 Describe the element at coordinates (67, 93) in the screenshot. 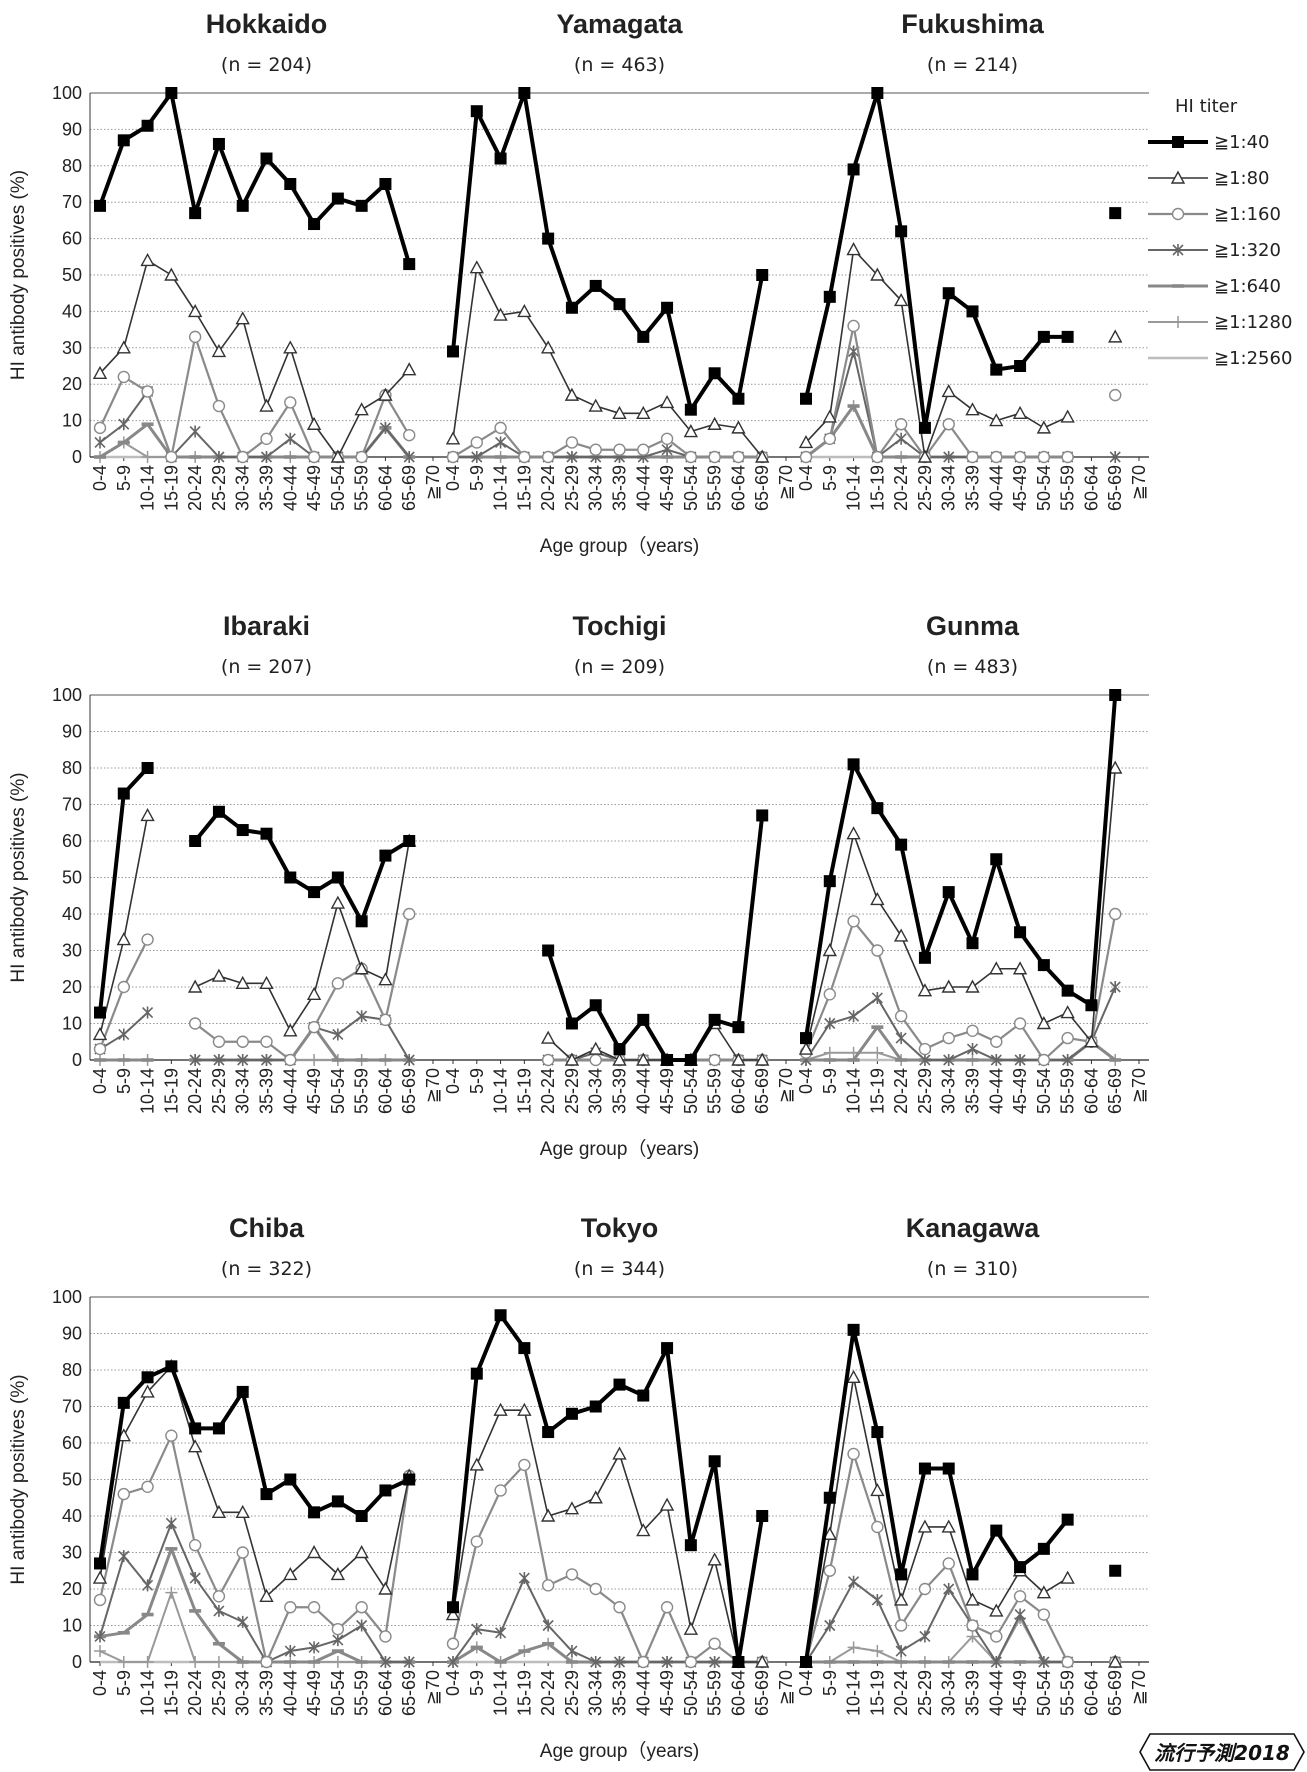

I see `y-tick-label: 100` at that location.